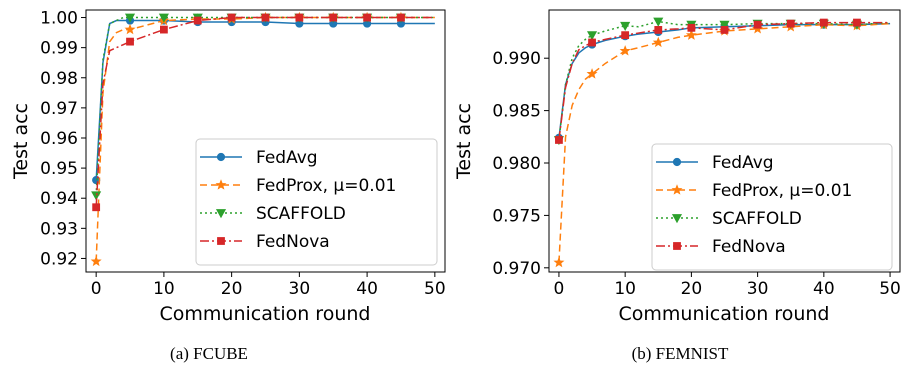 This screenshot has height=373, width=901. Describe the element at coordinates (300, 289) in the screenshot. I see `x-tick-label: 30` at that location.